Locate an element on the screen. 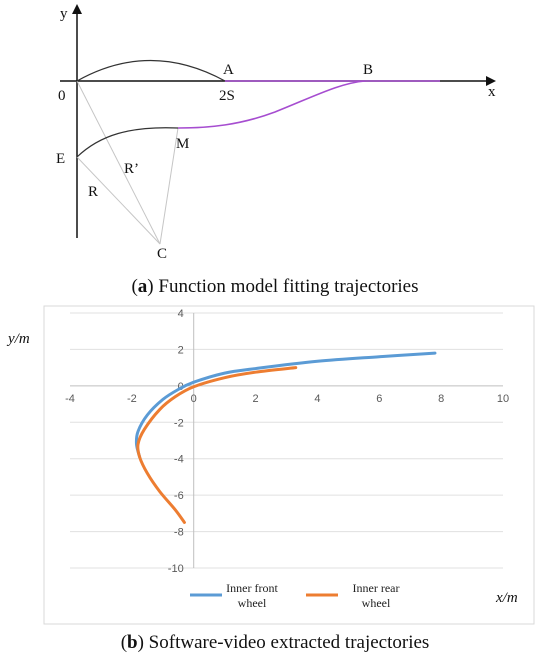 The height and width of the screenshot is (662, 550). legend-label-inner-front-wheel: Inner front is located at coordinates (252, 588).